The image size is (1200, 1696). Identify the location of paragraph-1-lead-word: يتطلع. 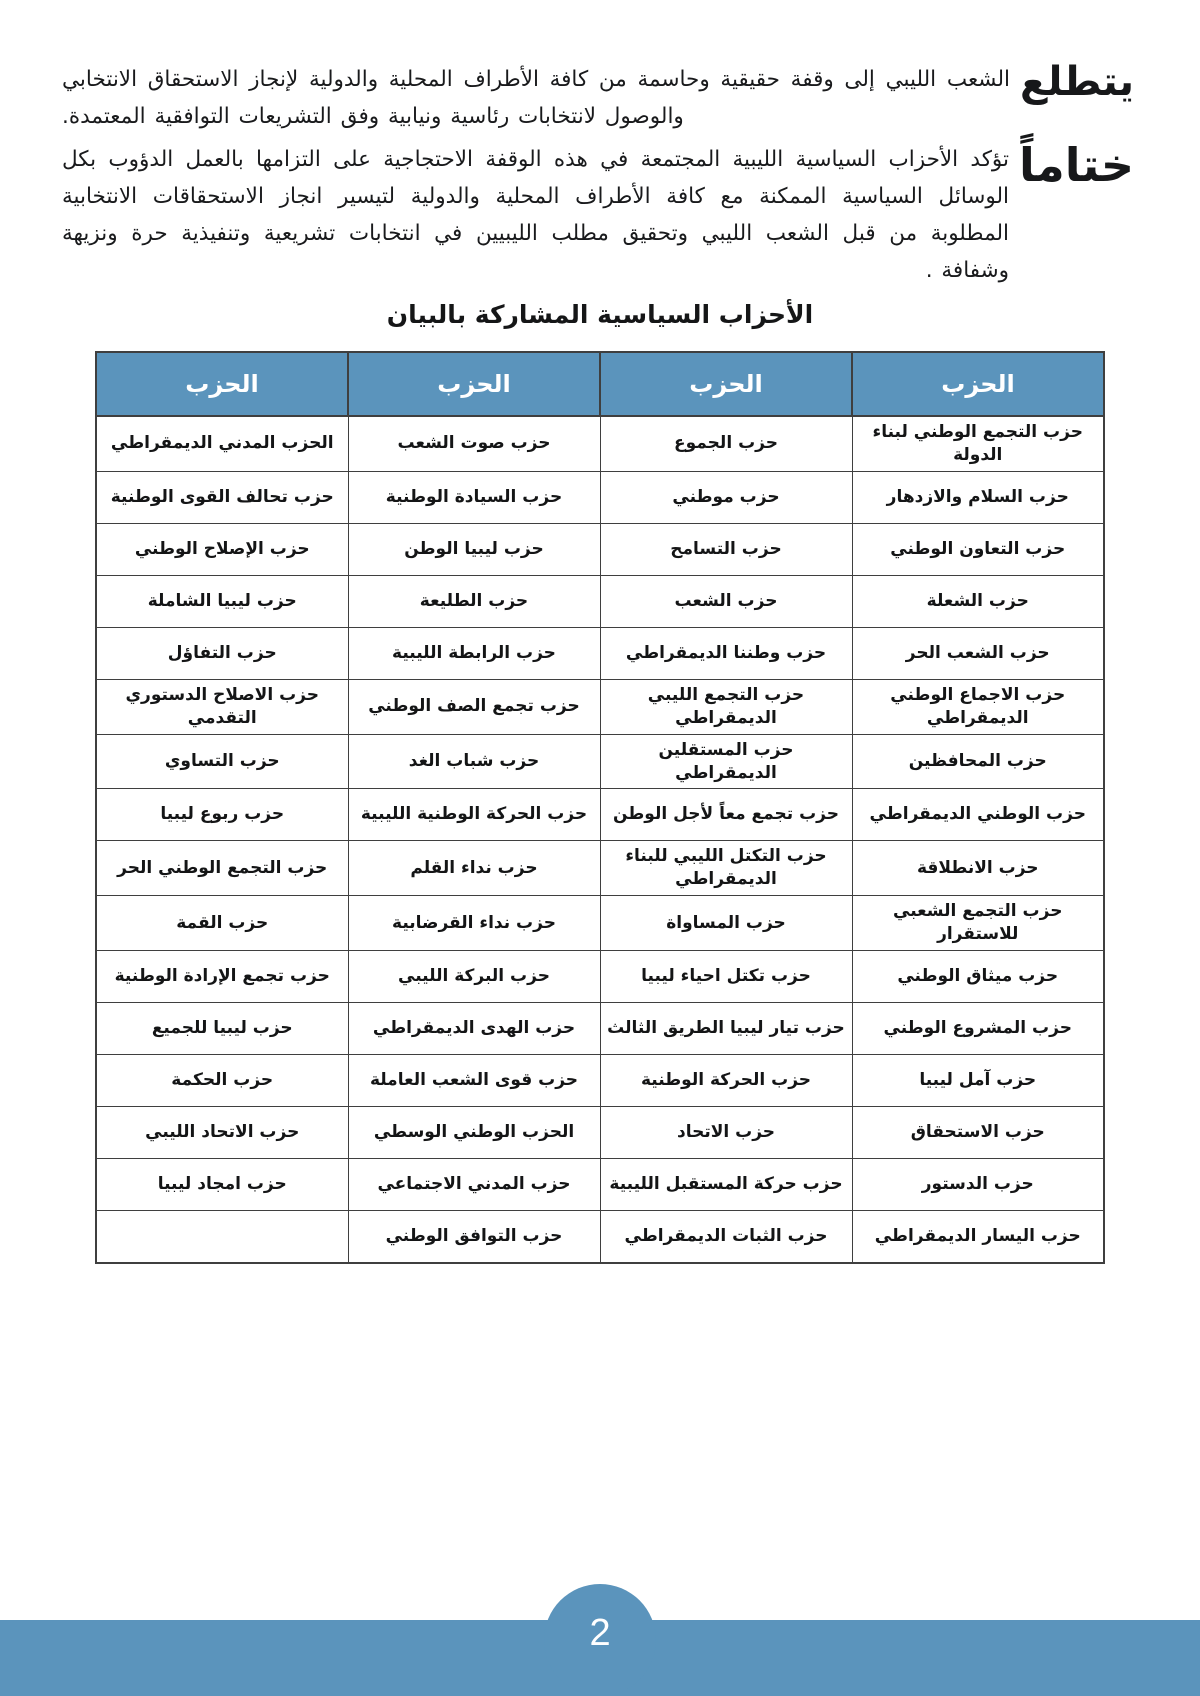
(1077, 82).